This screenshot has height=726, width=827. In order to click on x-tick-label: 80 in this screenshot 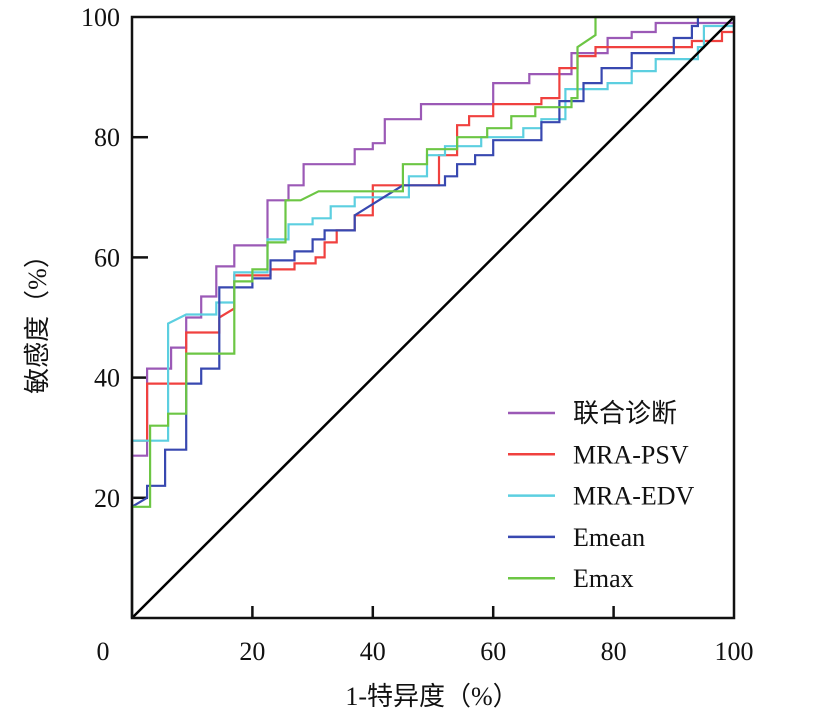, I will do `click(614, 651)`.